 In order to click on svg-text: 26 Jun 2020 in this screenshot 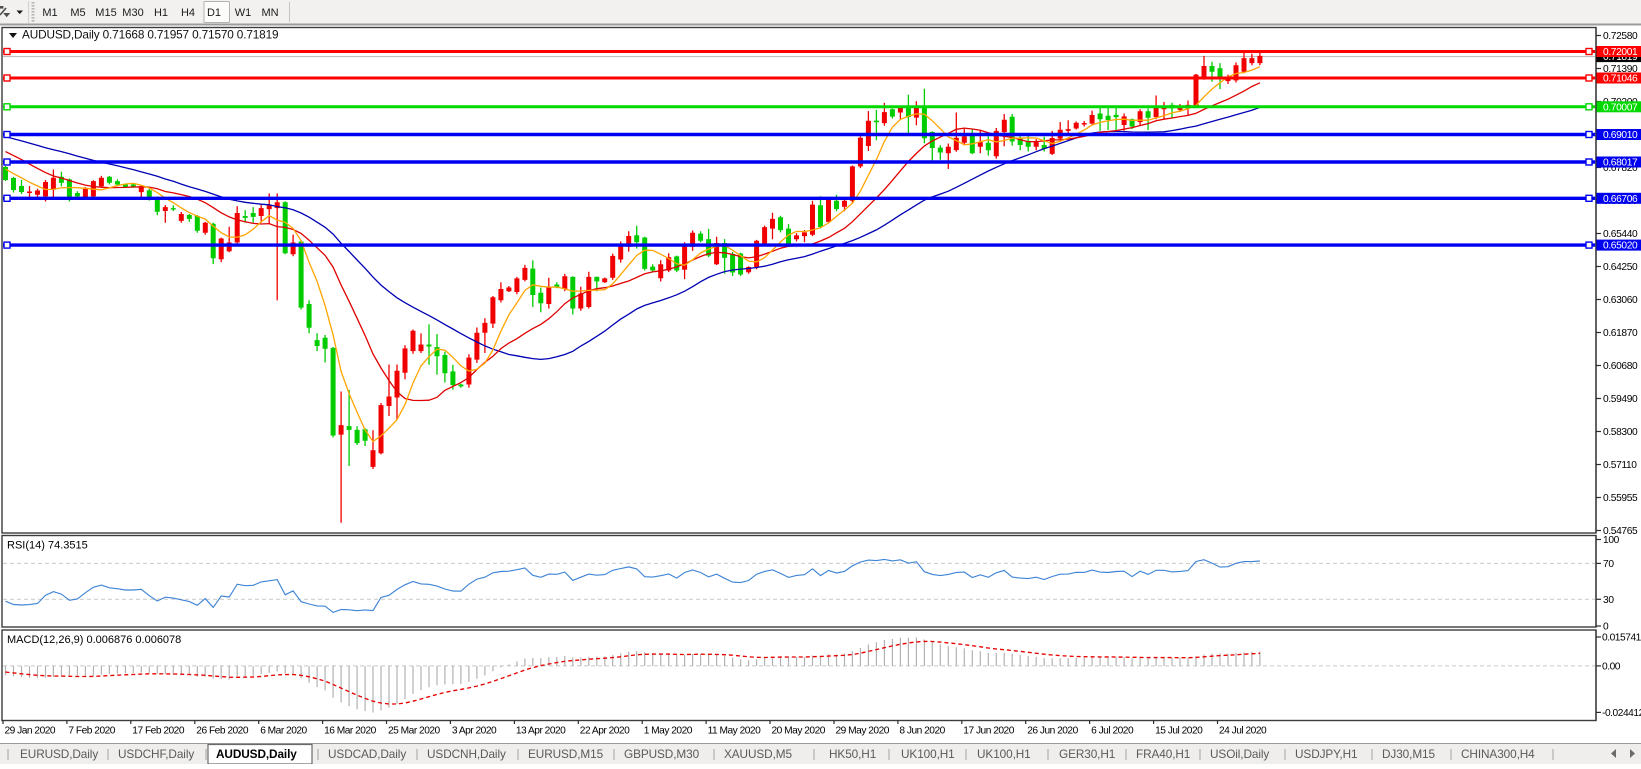, I will do `click(1052, 731)`.